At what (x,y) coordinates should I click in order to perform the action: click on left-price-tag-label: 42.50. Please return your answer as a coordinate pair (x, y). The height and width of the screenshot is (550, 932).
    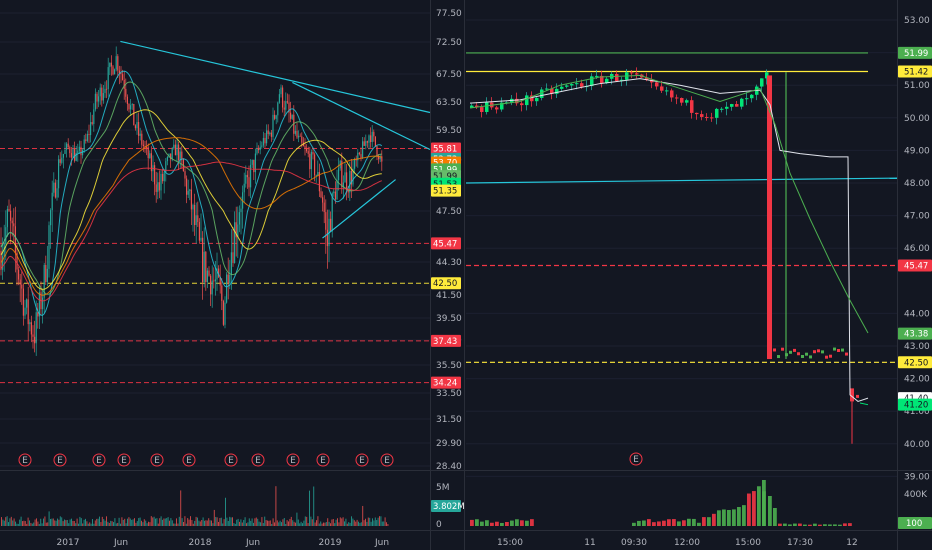
    Looking at the image, I should click on (445, 284).